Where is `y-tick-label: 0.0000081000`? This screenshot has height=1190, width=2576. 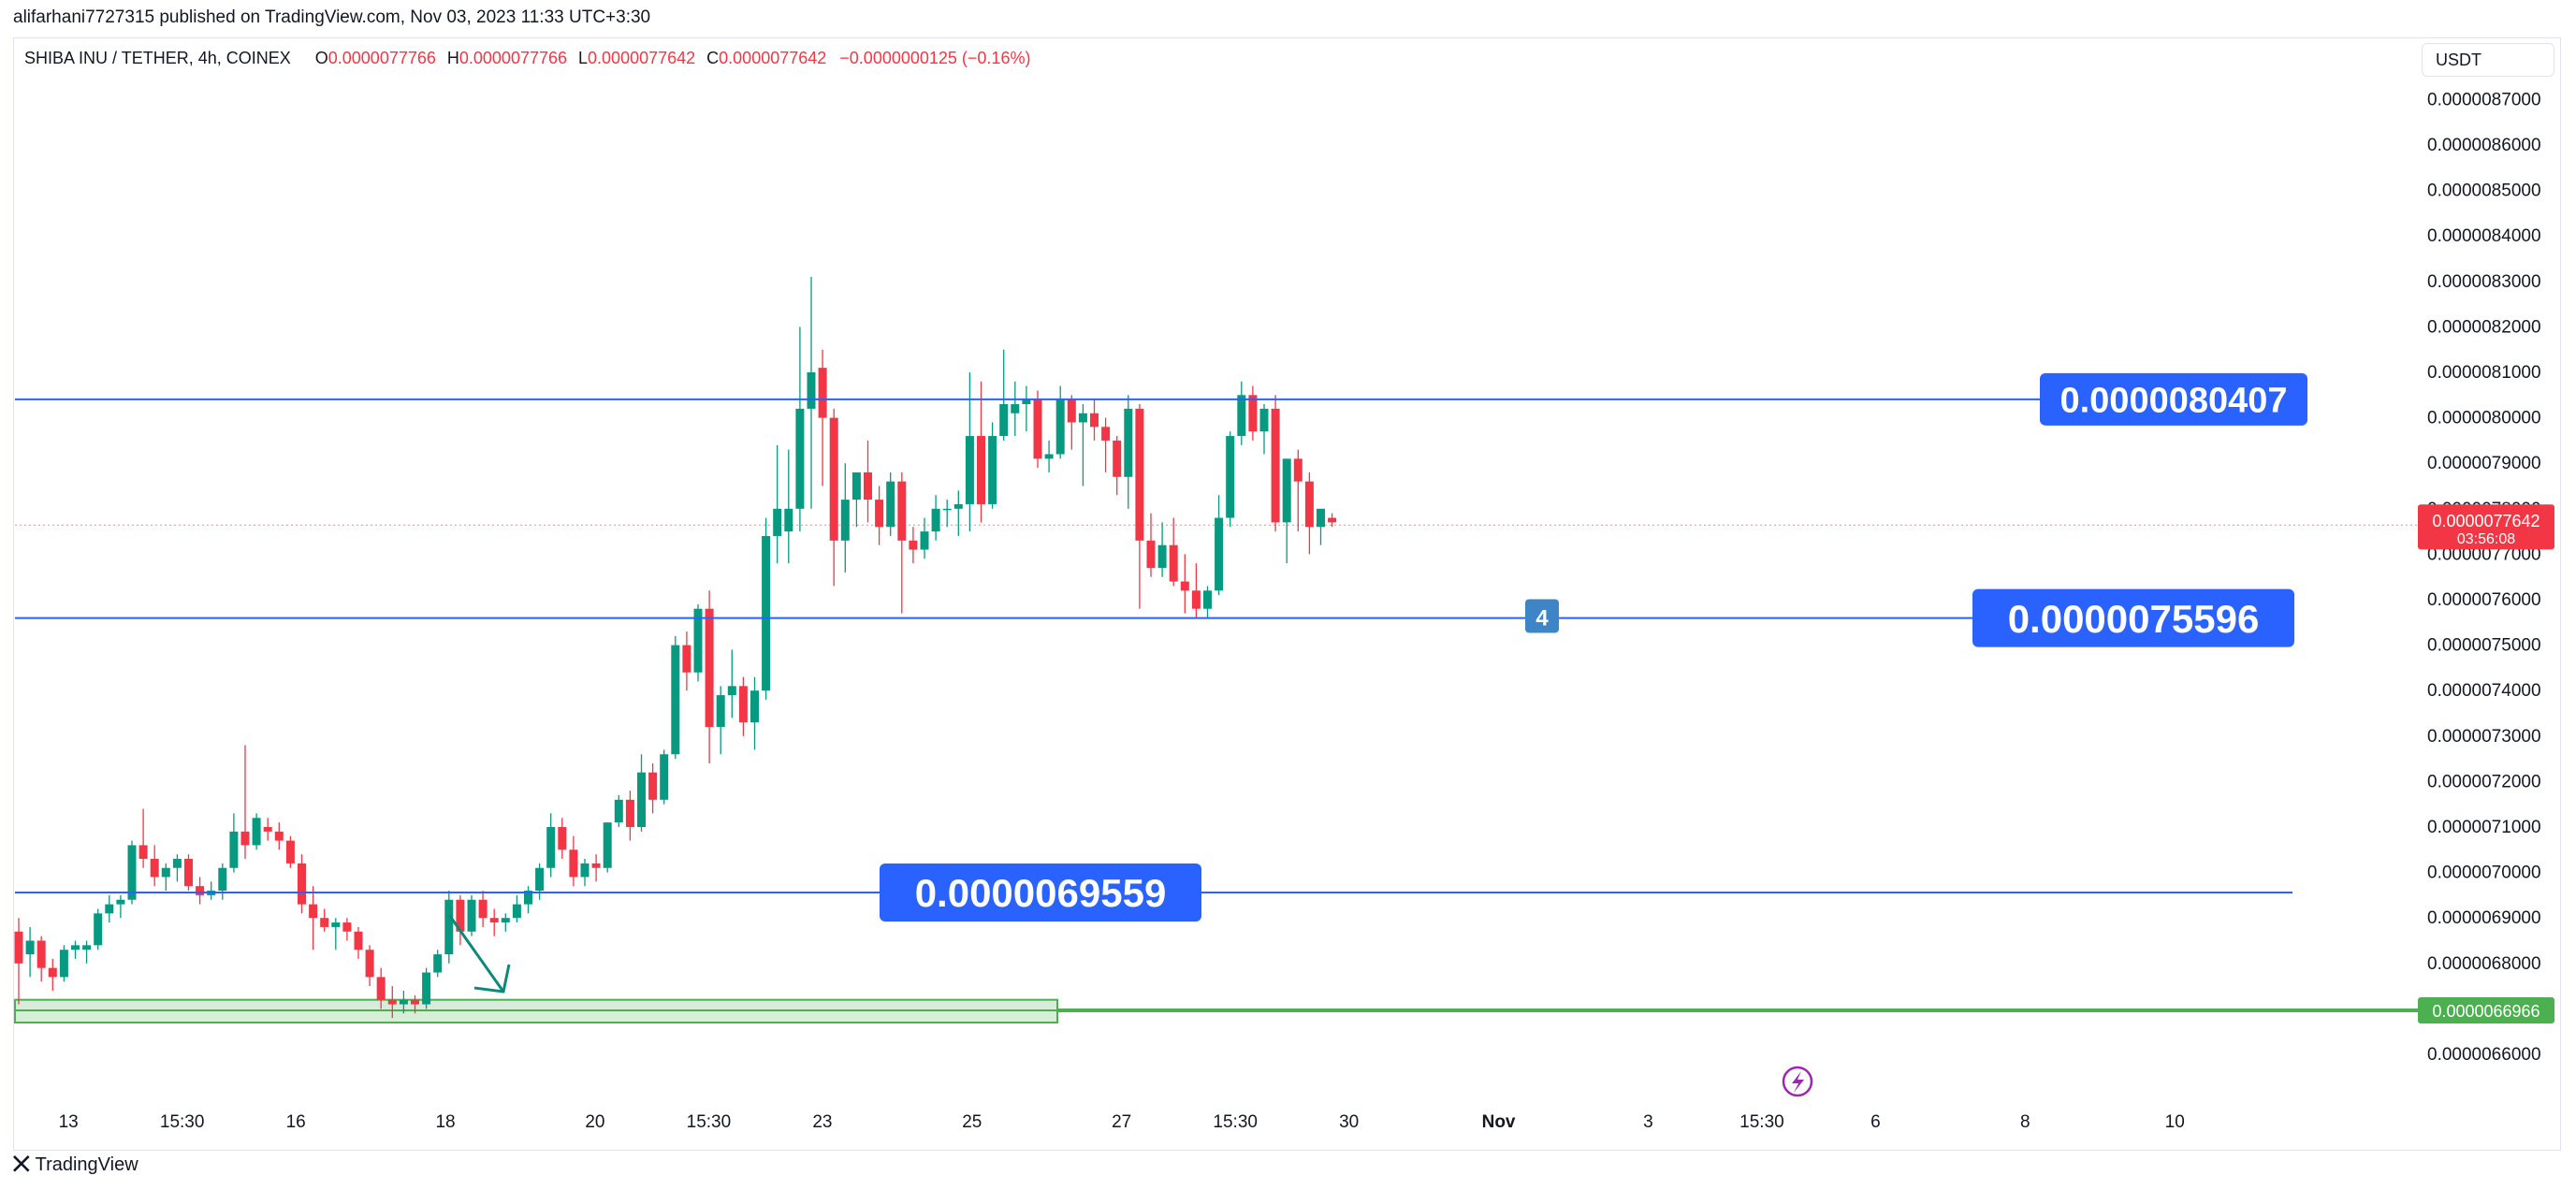
y-tick-label: 0.0000081000 is located at coordinates (2484, 373).